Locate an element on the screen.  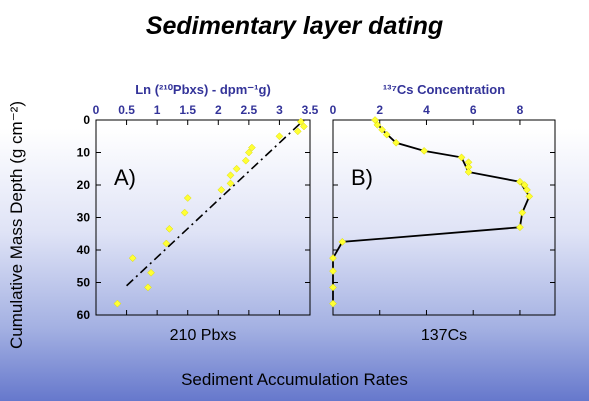
panel-b-axis-title: ¹³⁷Cs Concentration is located at coordinates (444, 89).